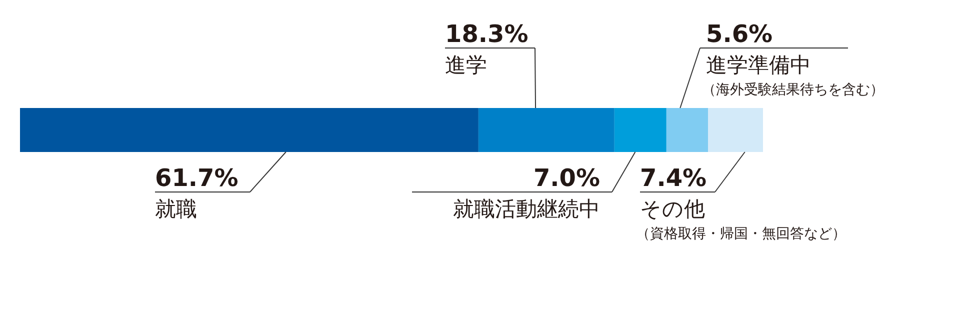  What do you see at coordinates (758, 65) in the screenshot?
I see `series-label: 進学準備中` at bounding box center [758, 65].